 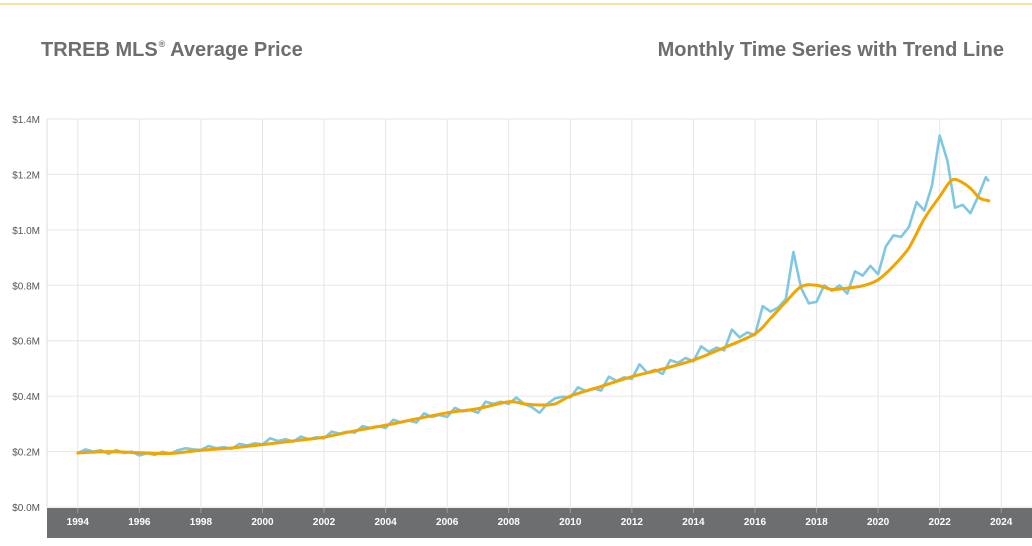 I want to click on y-tick-label: $1.4M, so click(x=26, y=120).